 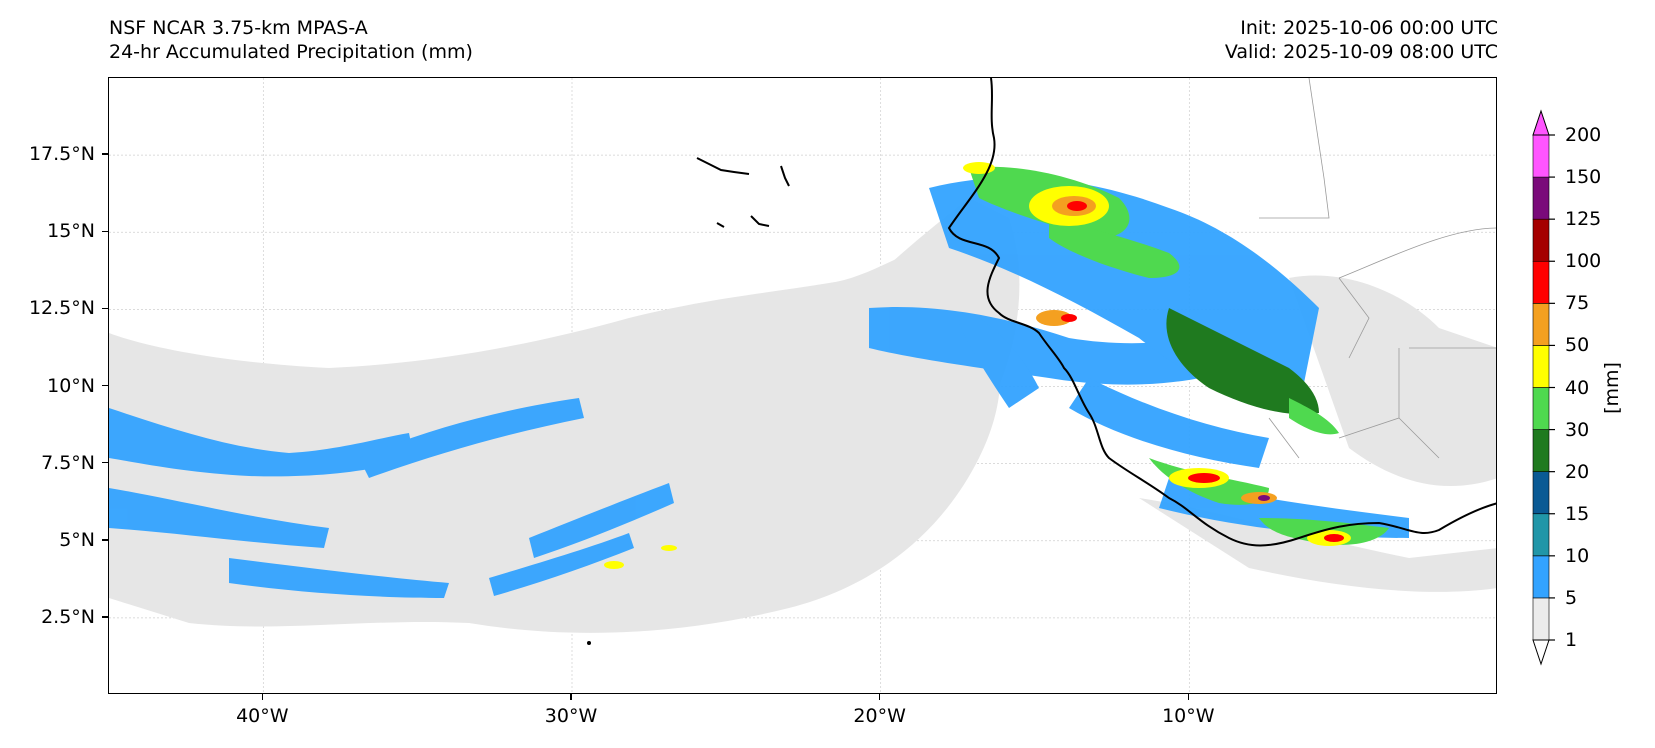 What do you see at coordinates (1577, 513) in the screenshot?
I see `colorbar-tick-label: 15` at bounding box center [1577, 513].